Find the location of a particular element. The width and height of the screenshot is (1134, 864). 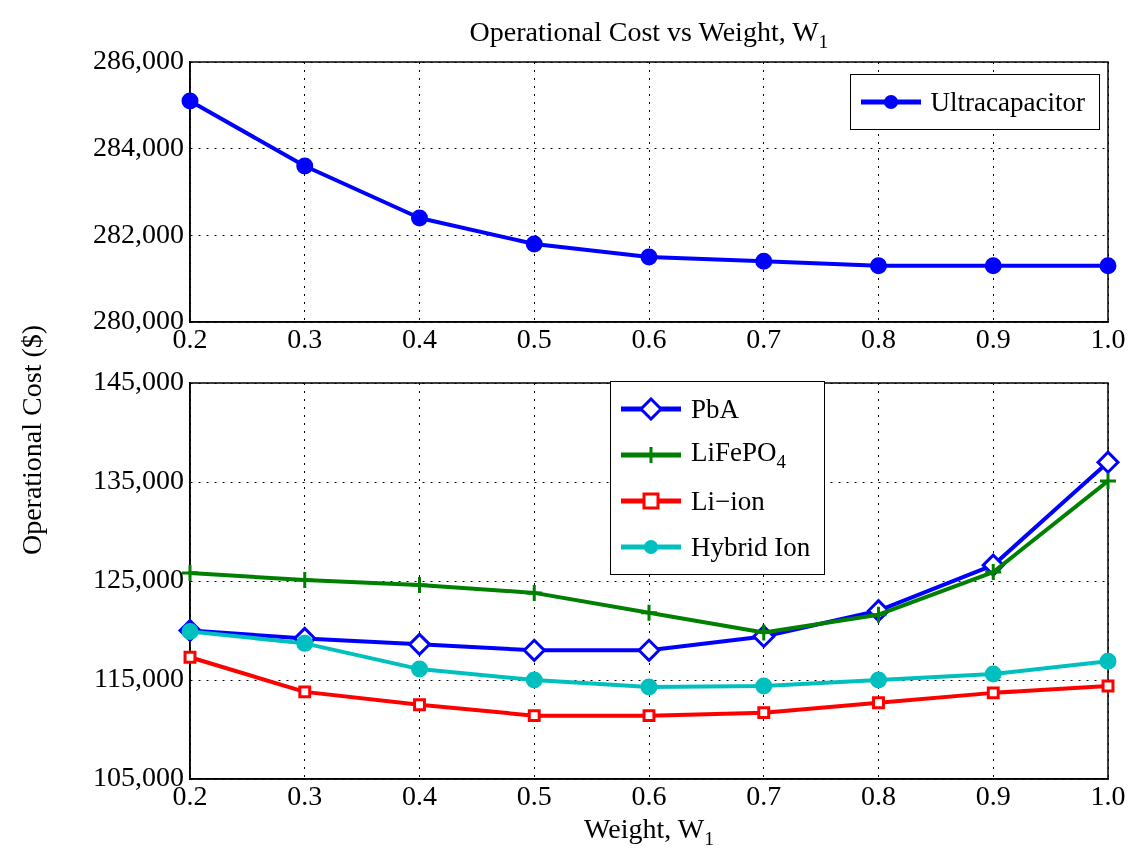

y-tick-label: 115,000 is located at coordinates (139, 678).